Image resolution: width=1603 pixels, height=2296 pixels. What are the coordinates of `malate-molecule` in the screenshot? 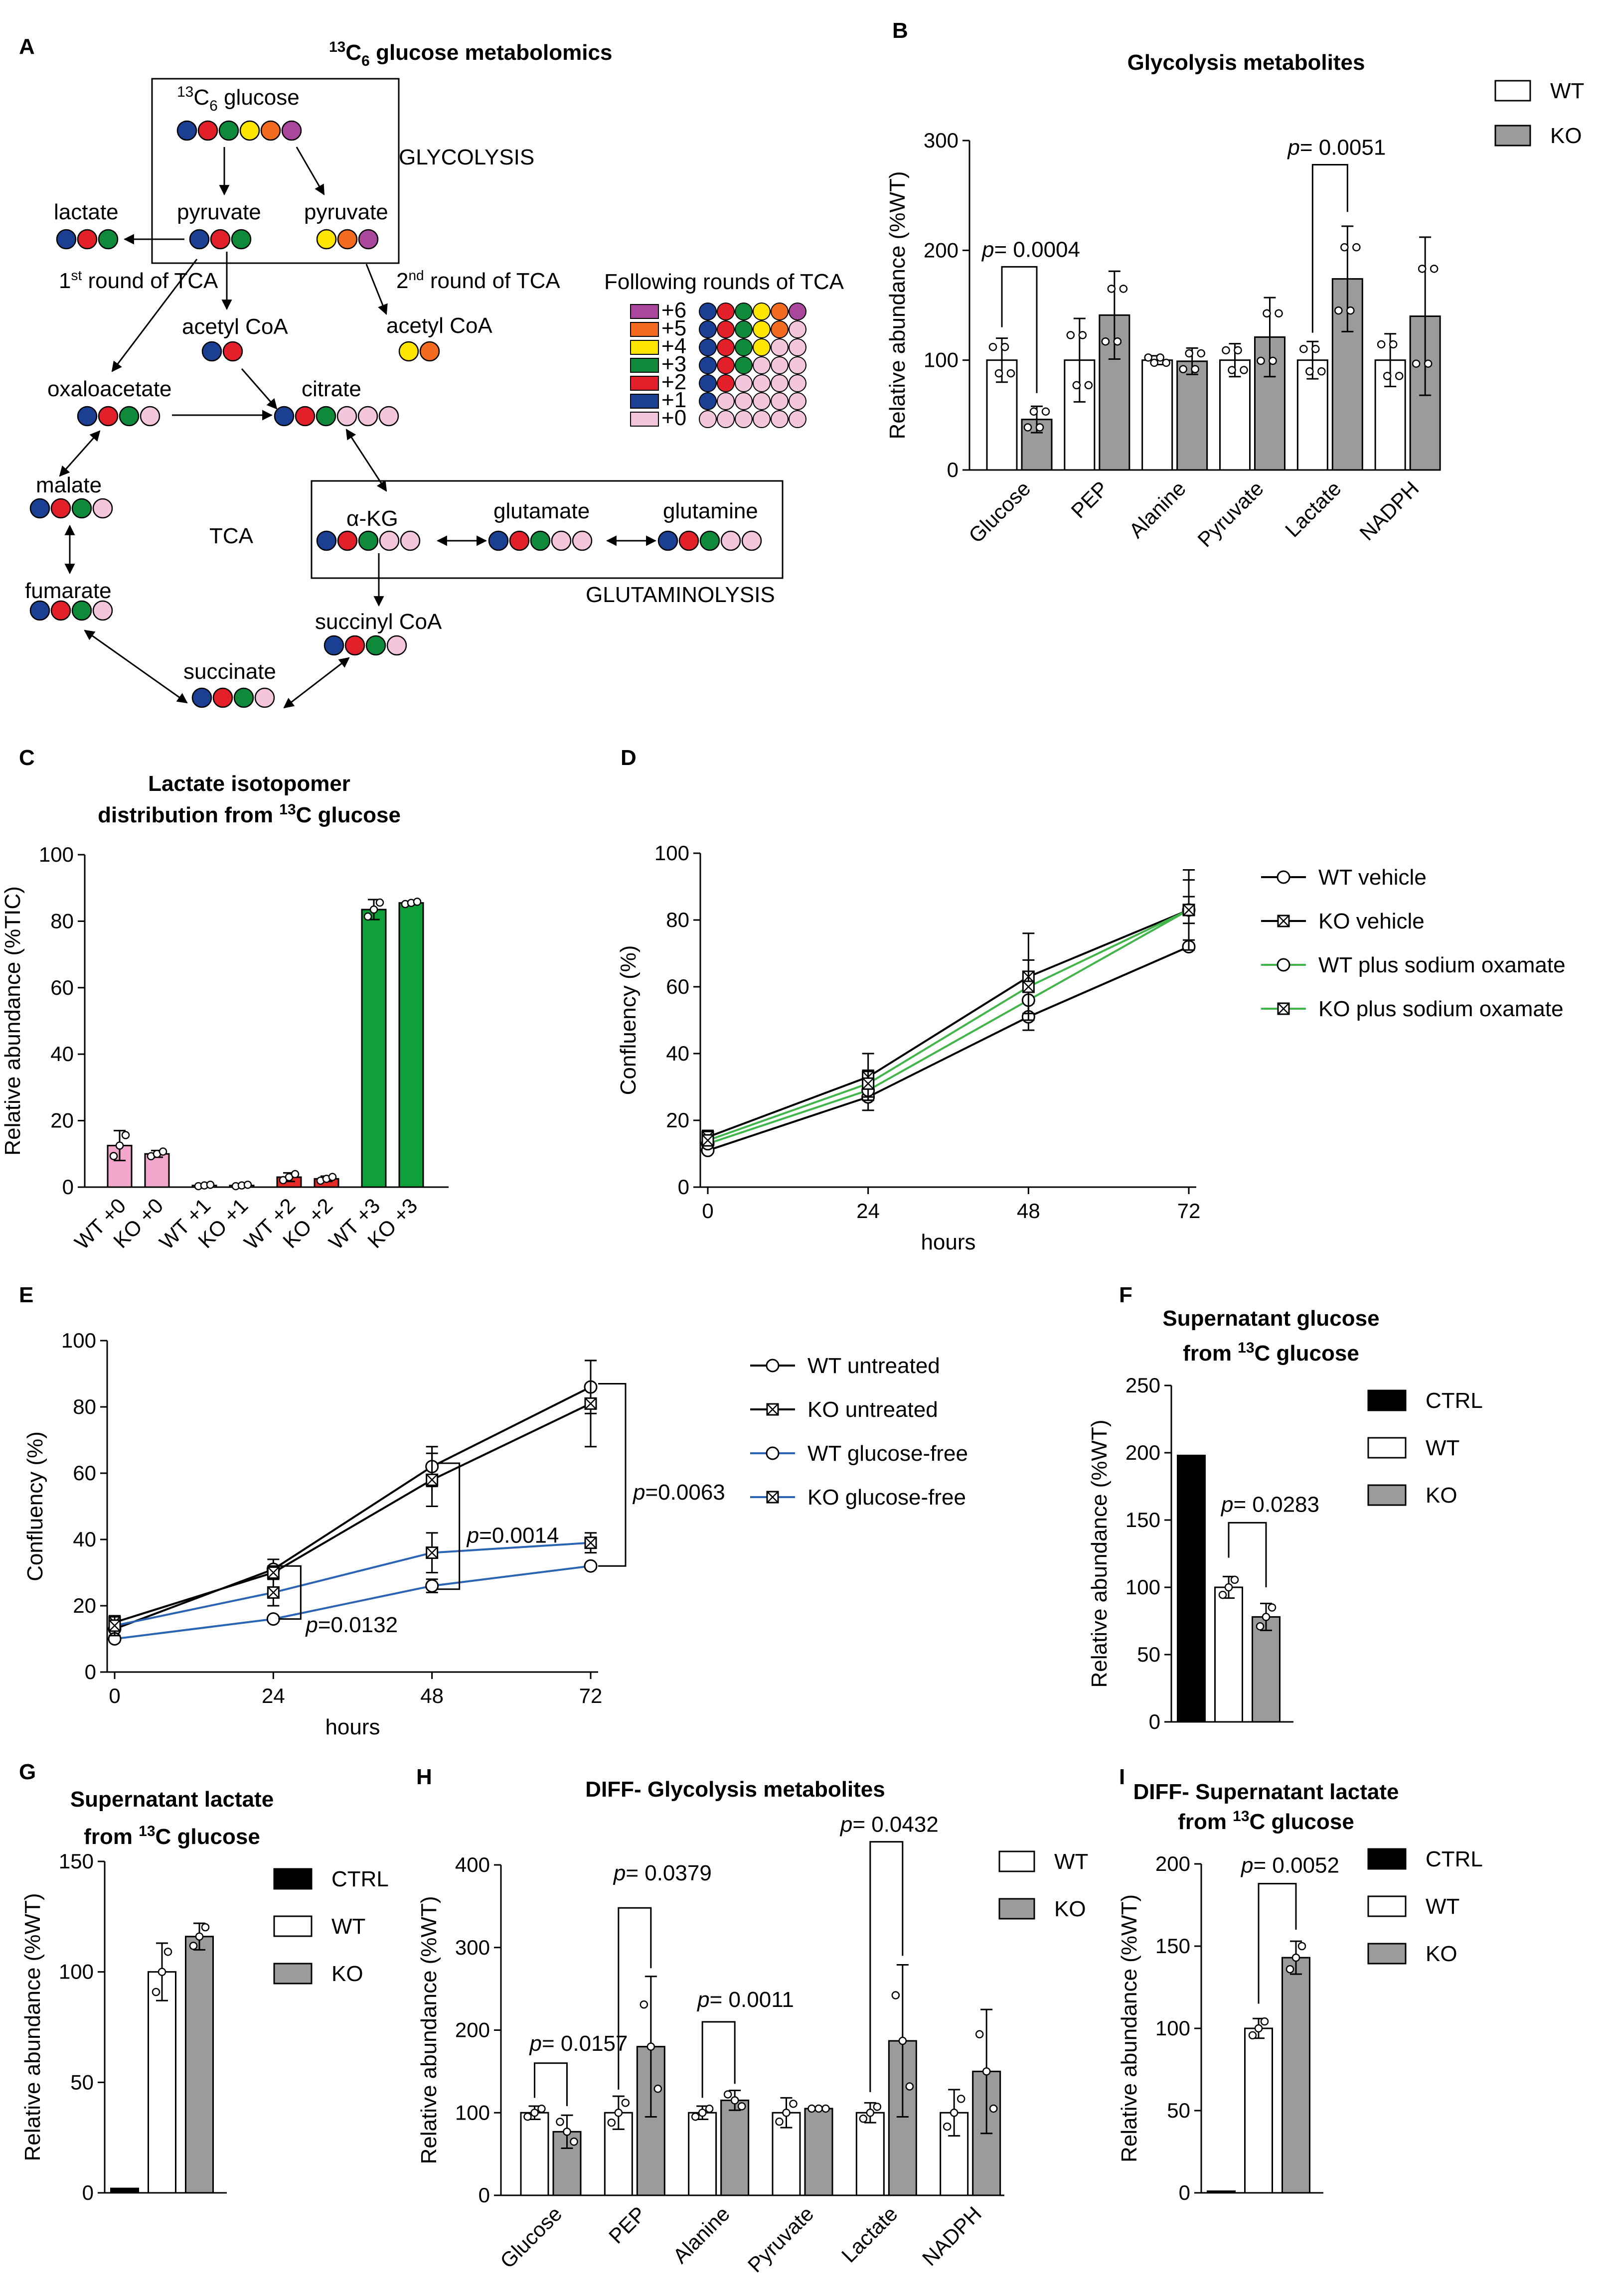 It's located at (71, 508).